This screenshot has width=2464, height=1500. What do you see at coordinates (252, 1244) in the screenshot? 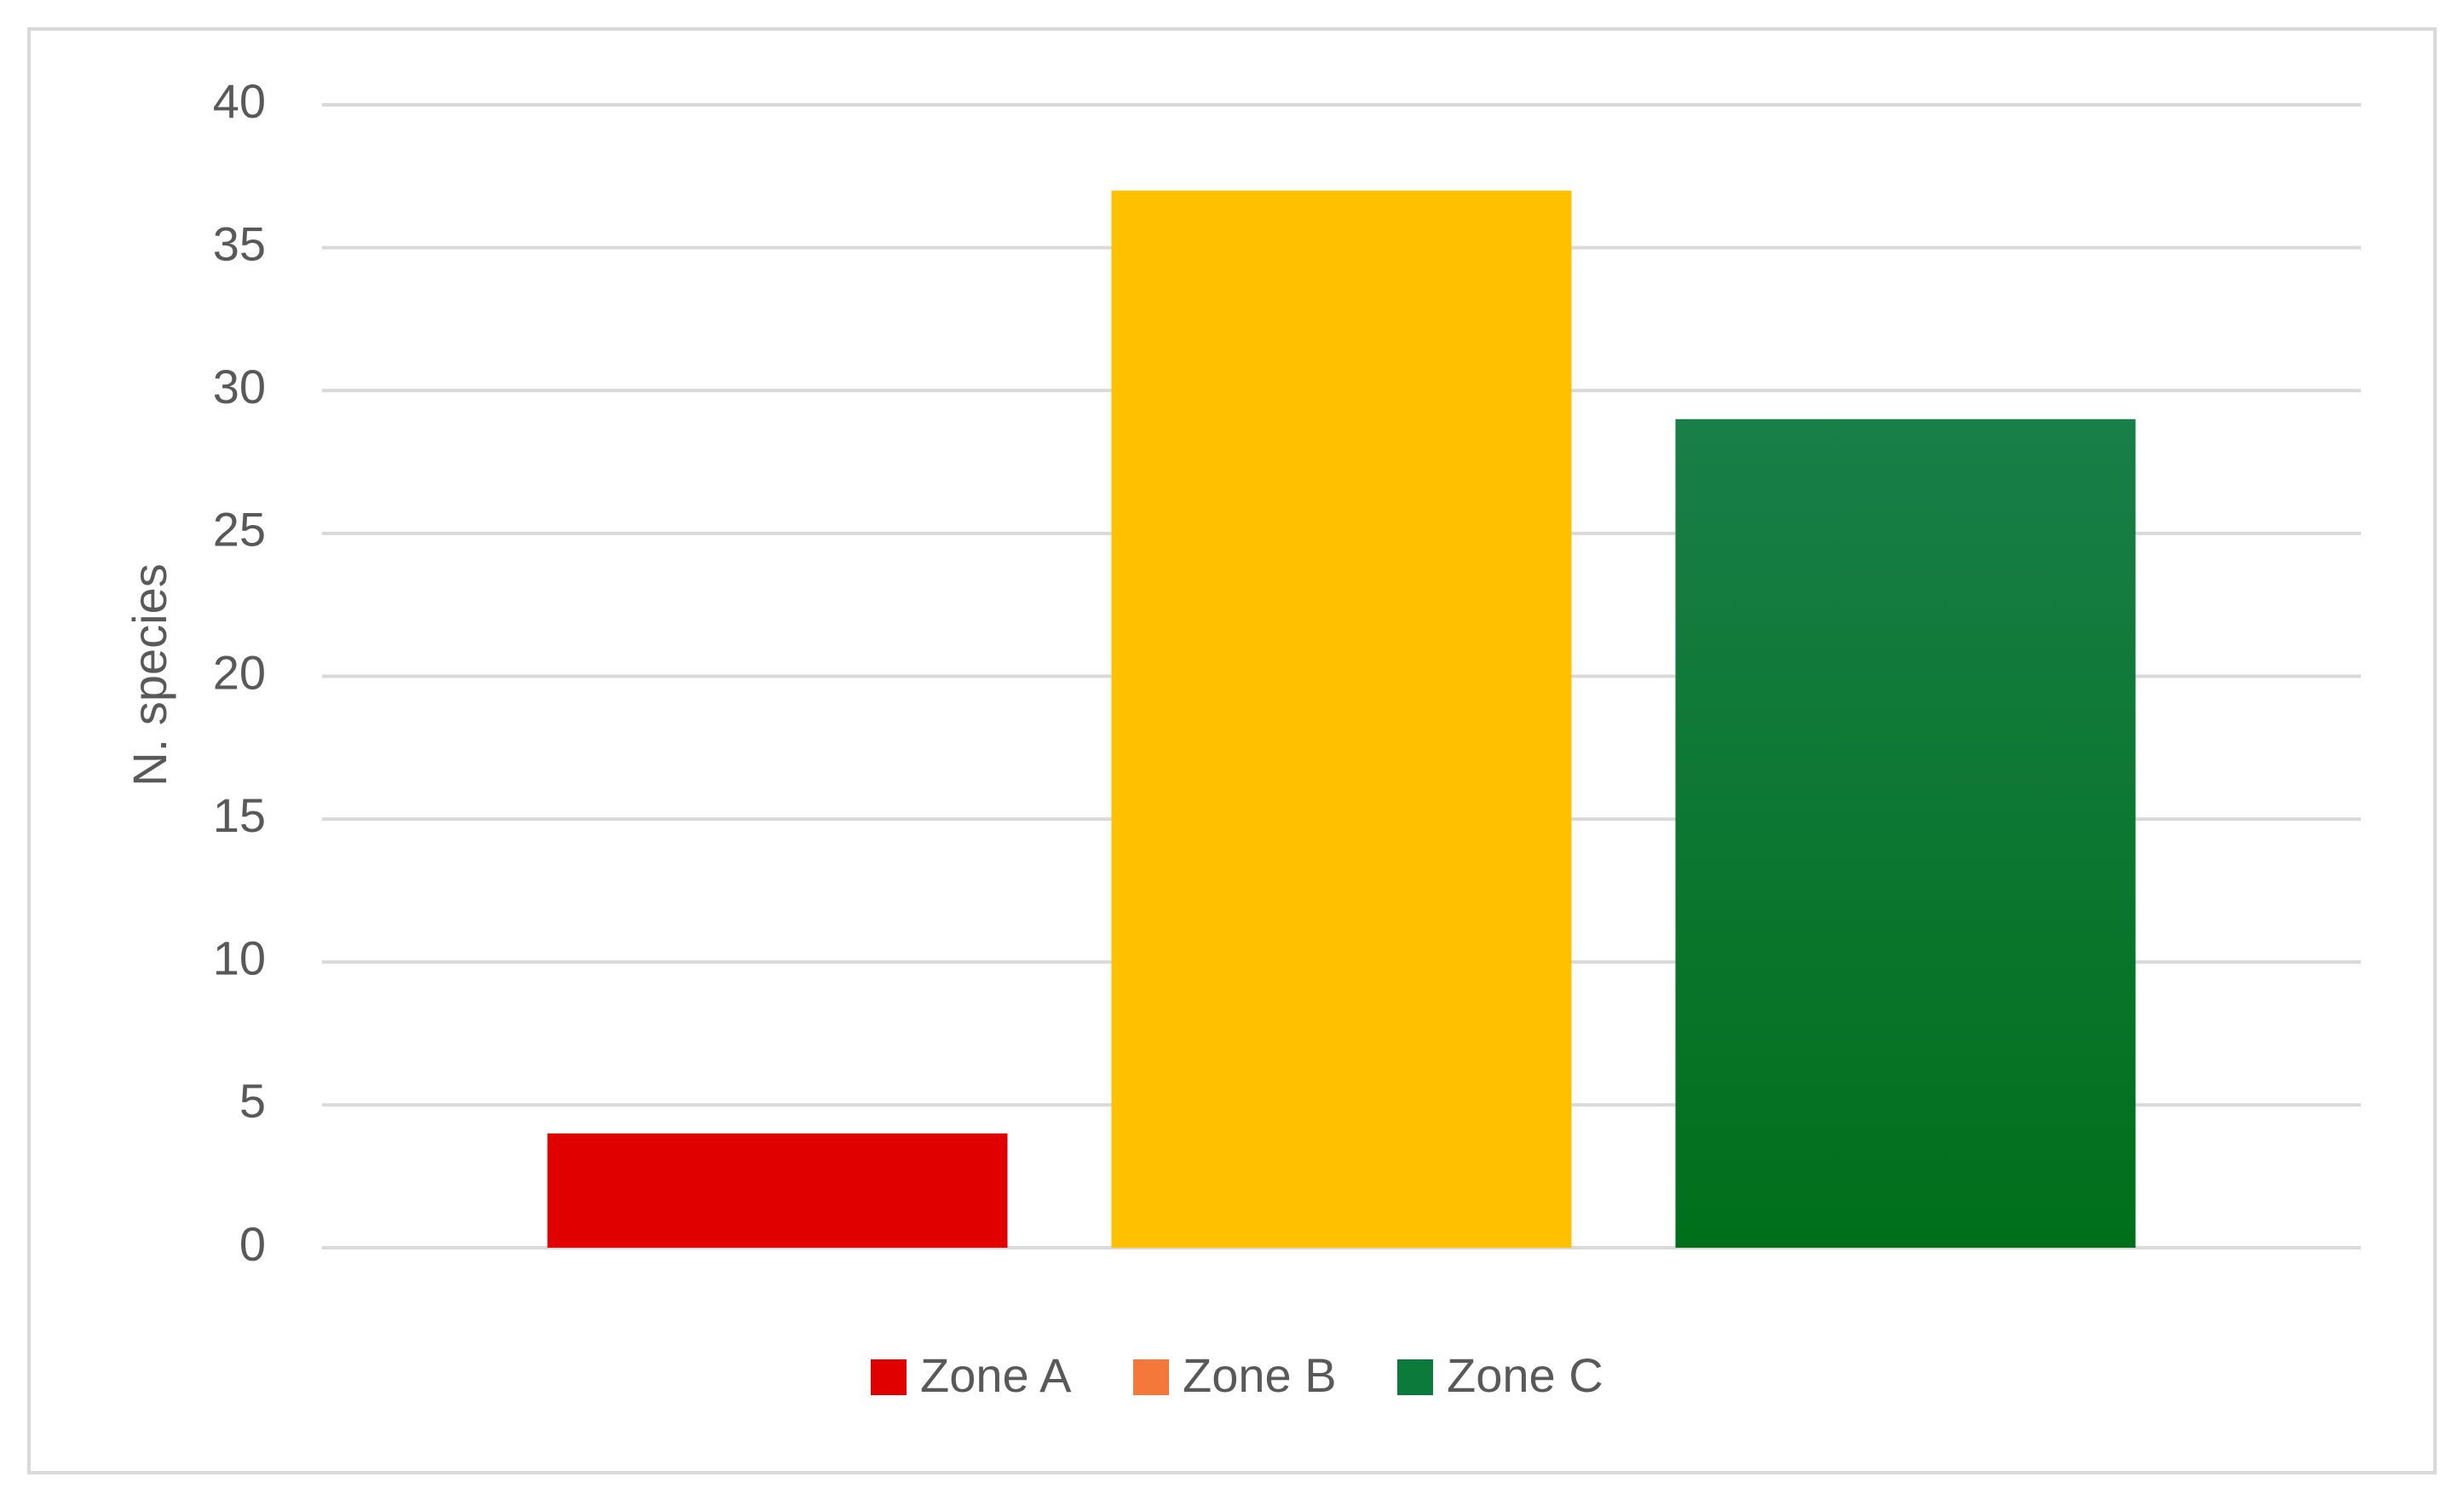
I see `y-tick-label: 0` at bounding box center [252, 1244].